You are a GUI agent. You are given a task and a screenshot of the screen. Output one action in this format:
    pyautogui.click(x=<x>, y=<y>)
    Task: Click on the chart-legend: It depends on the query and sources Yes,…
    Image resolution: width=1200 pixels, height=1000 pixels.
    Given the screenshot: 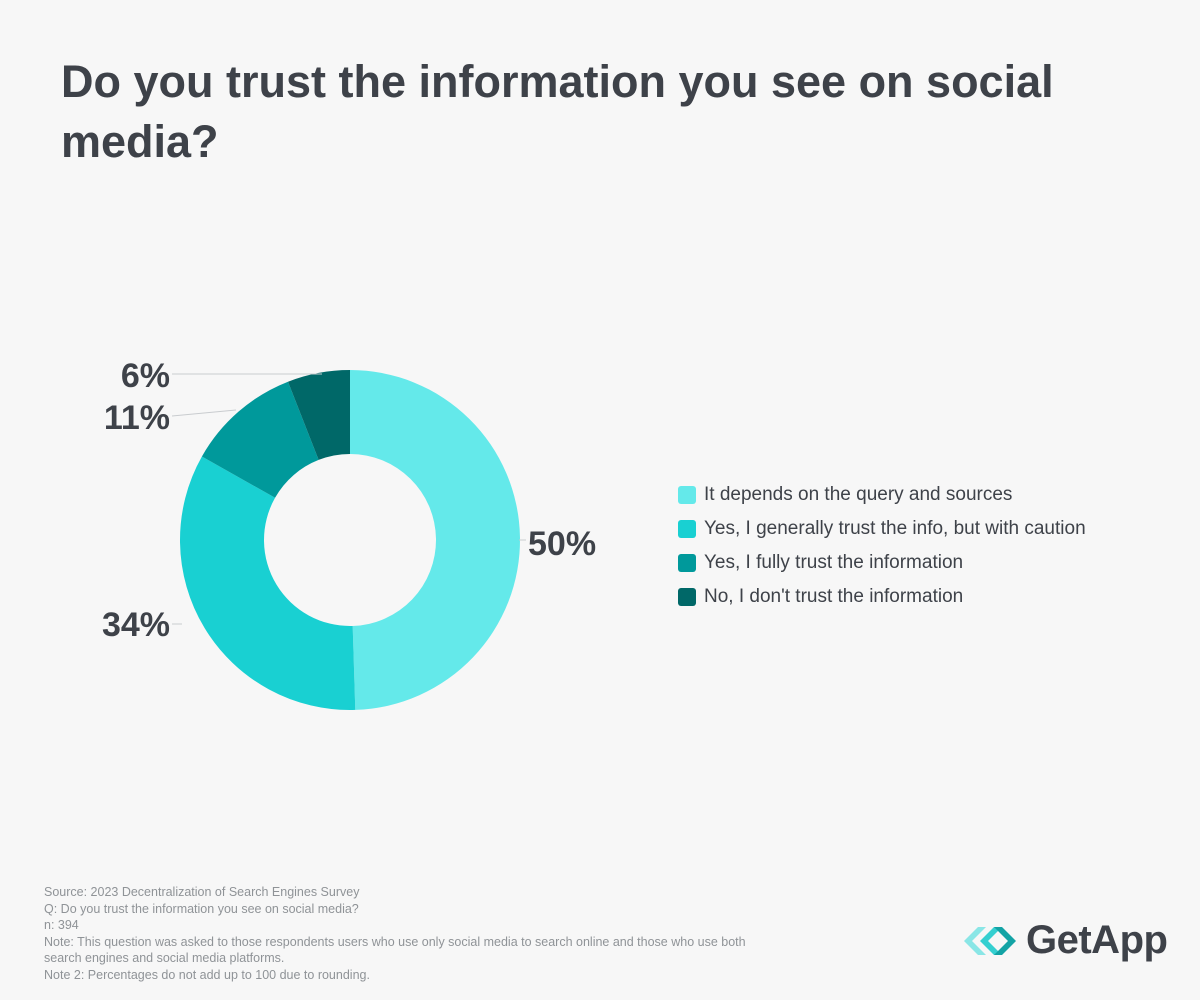 What is the action you would take?
    pyautogui.click(x=882, y=546)
    